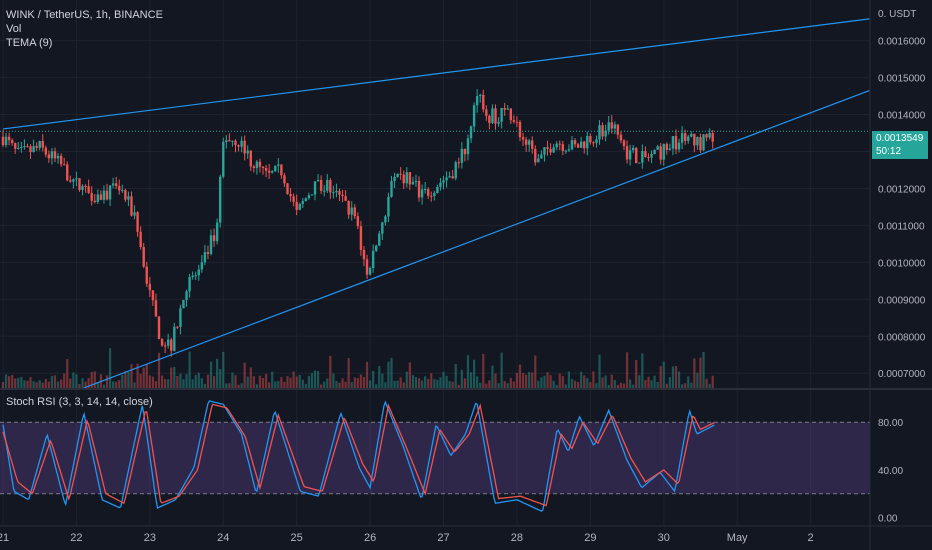  Describe the element at coordinates (84, 15) in the screenshot. I see `symbol-title: WINK / TetherUS, 1h, BINANCE` at that location.